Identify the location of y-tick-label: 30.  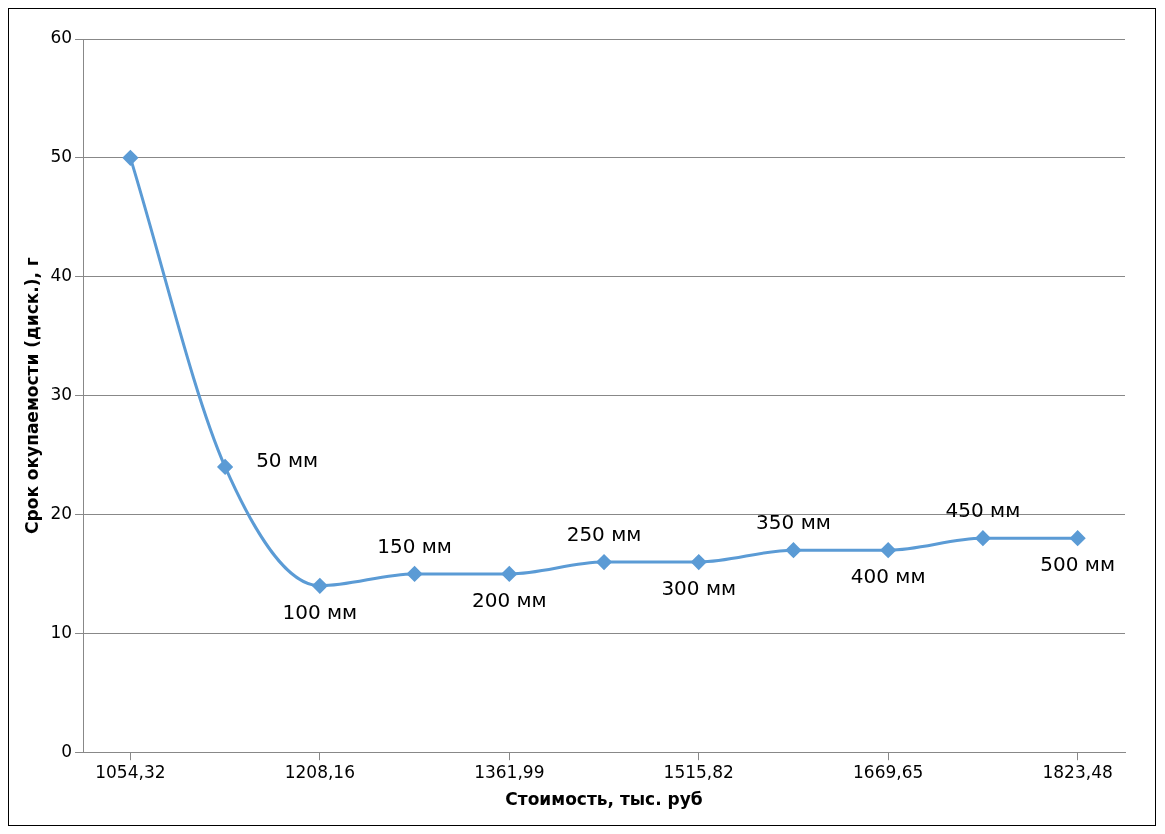
(61, 394).